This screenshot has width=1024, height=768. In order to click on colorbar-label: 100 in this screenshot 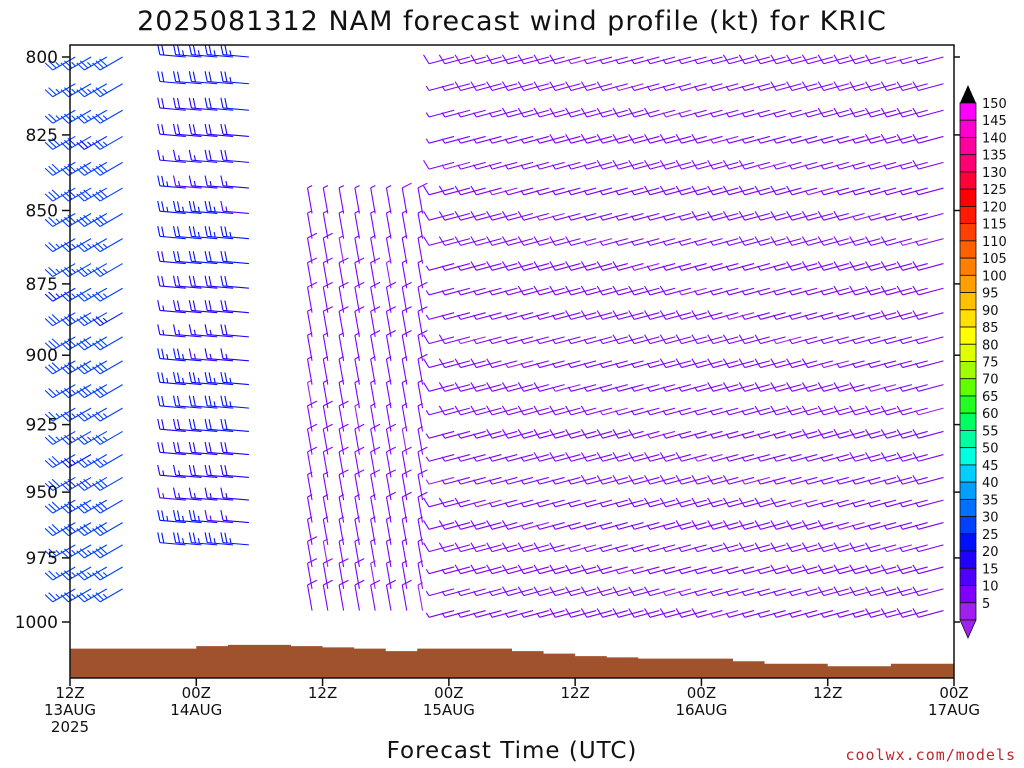, I will do `click(994, 276)`.